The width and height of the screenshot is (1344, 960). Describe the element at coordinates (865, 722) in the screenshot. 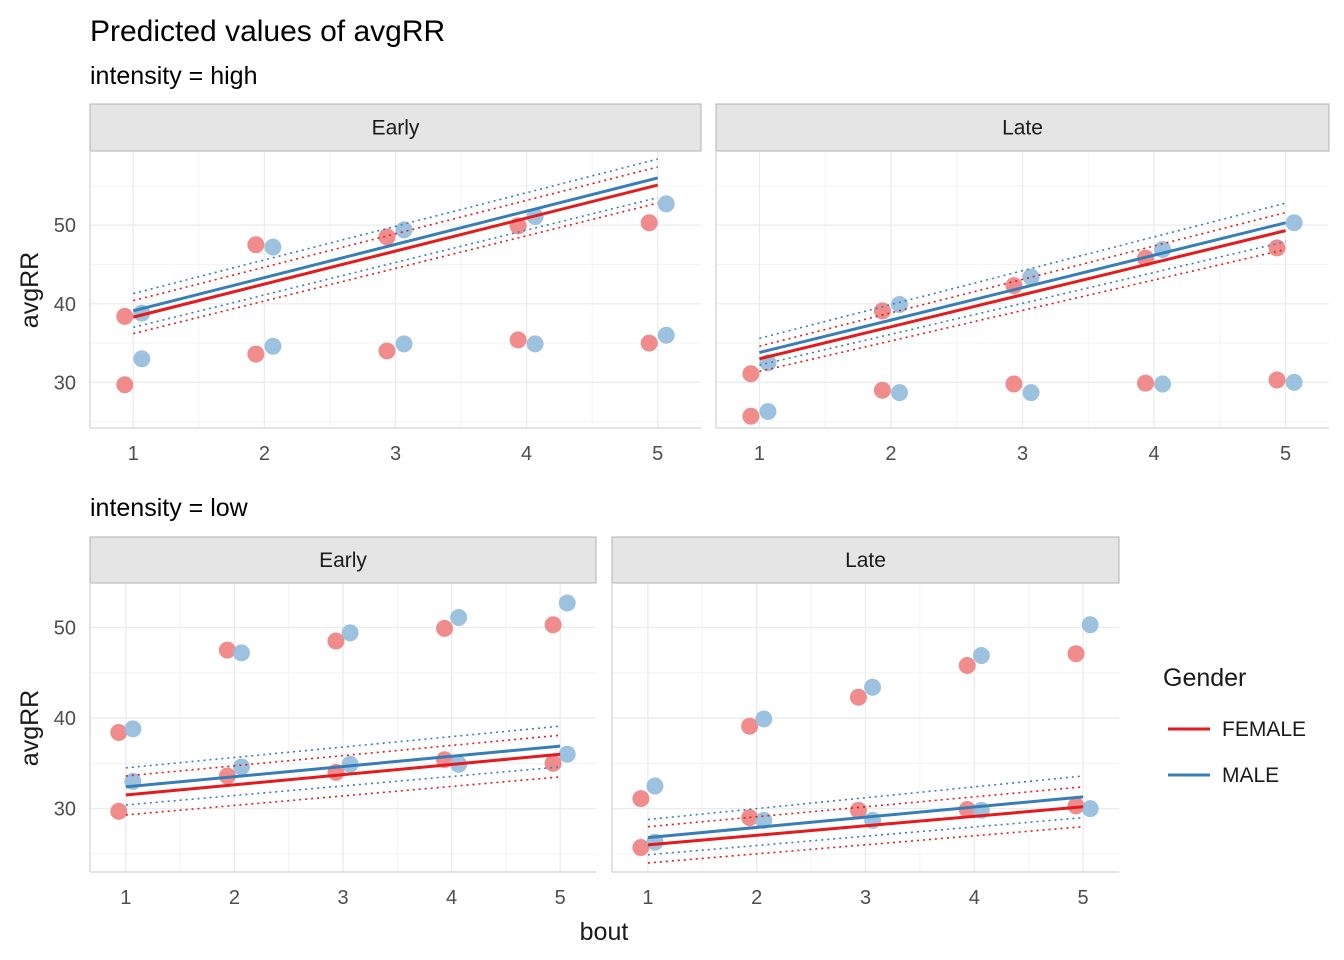

I see `panel-4: Late 1 2 3 4 5` at that location.